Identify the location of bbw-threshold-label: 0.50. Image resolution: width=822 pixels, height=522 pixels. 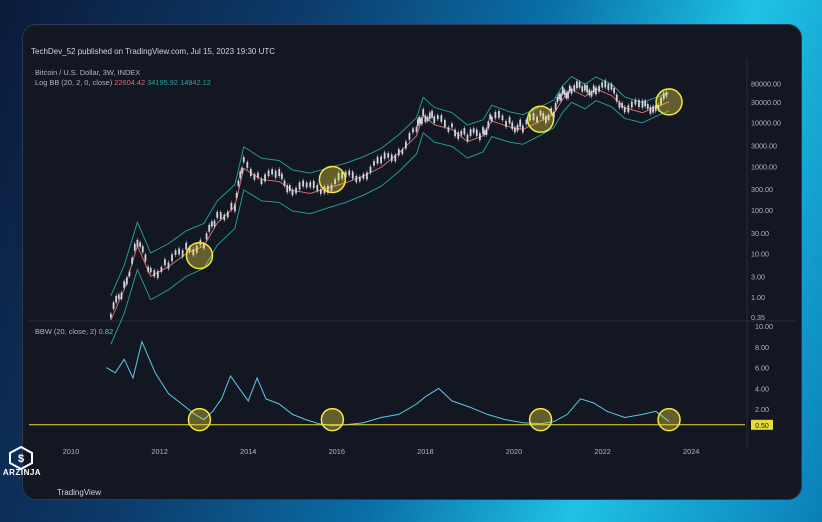
(762, 426).